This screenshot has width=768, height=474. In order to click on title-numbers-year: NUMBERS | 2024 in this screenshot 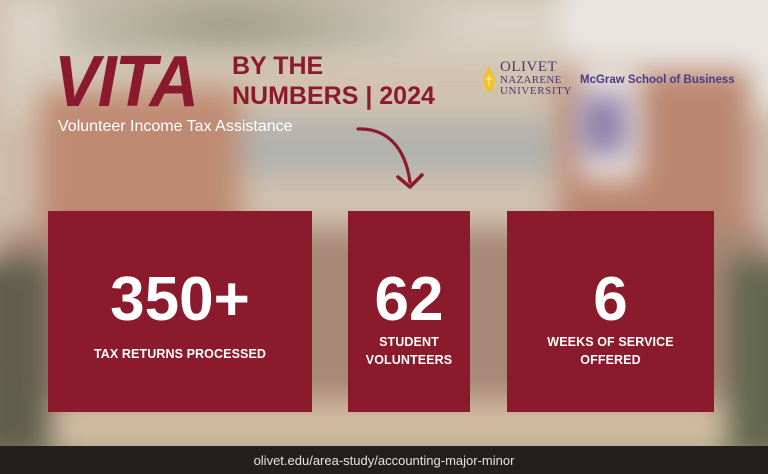, I will do `click(333, 96)`.